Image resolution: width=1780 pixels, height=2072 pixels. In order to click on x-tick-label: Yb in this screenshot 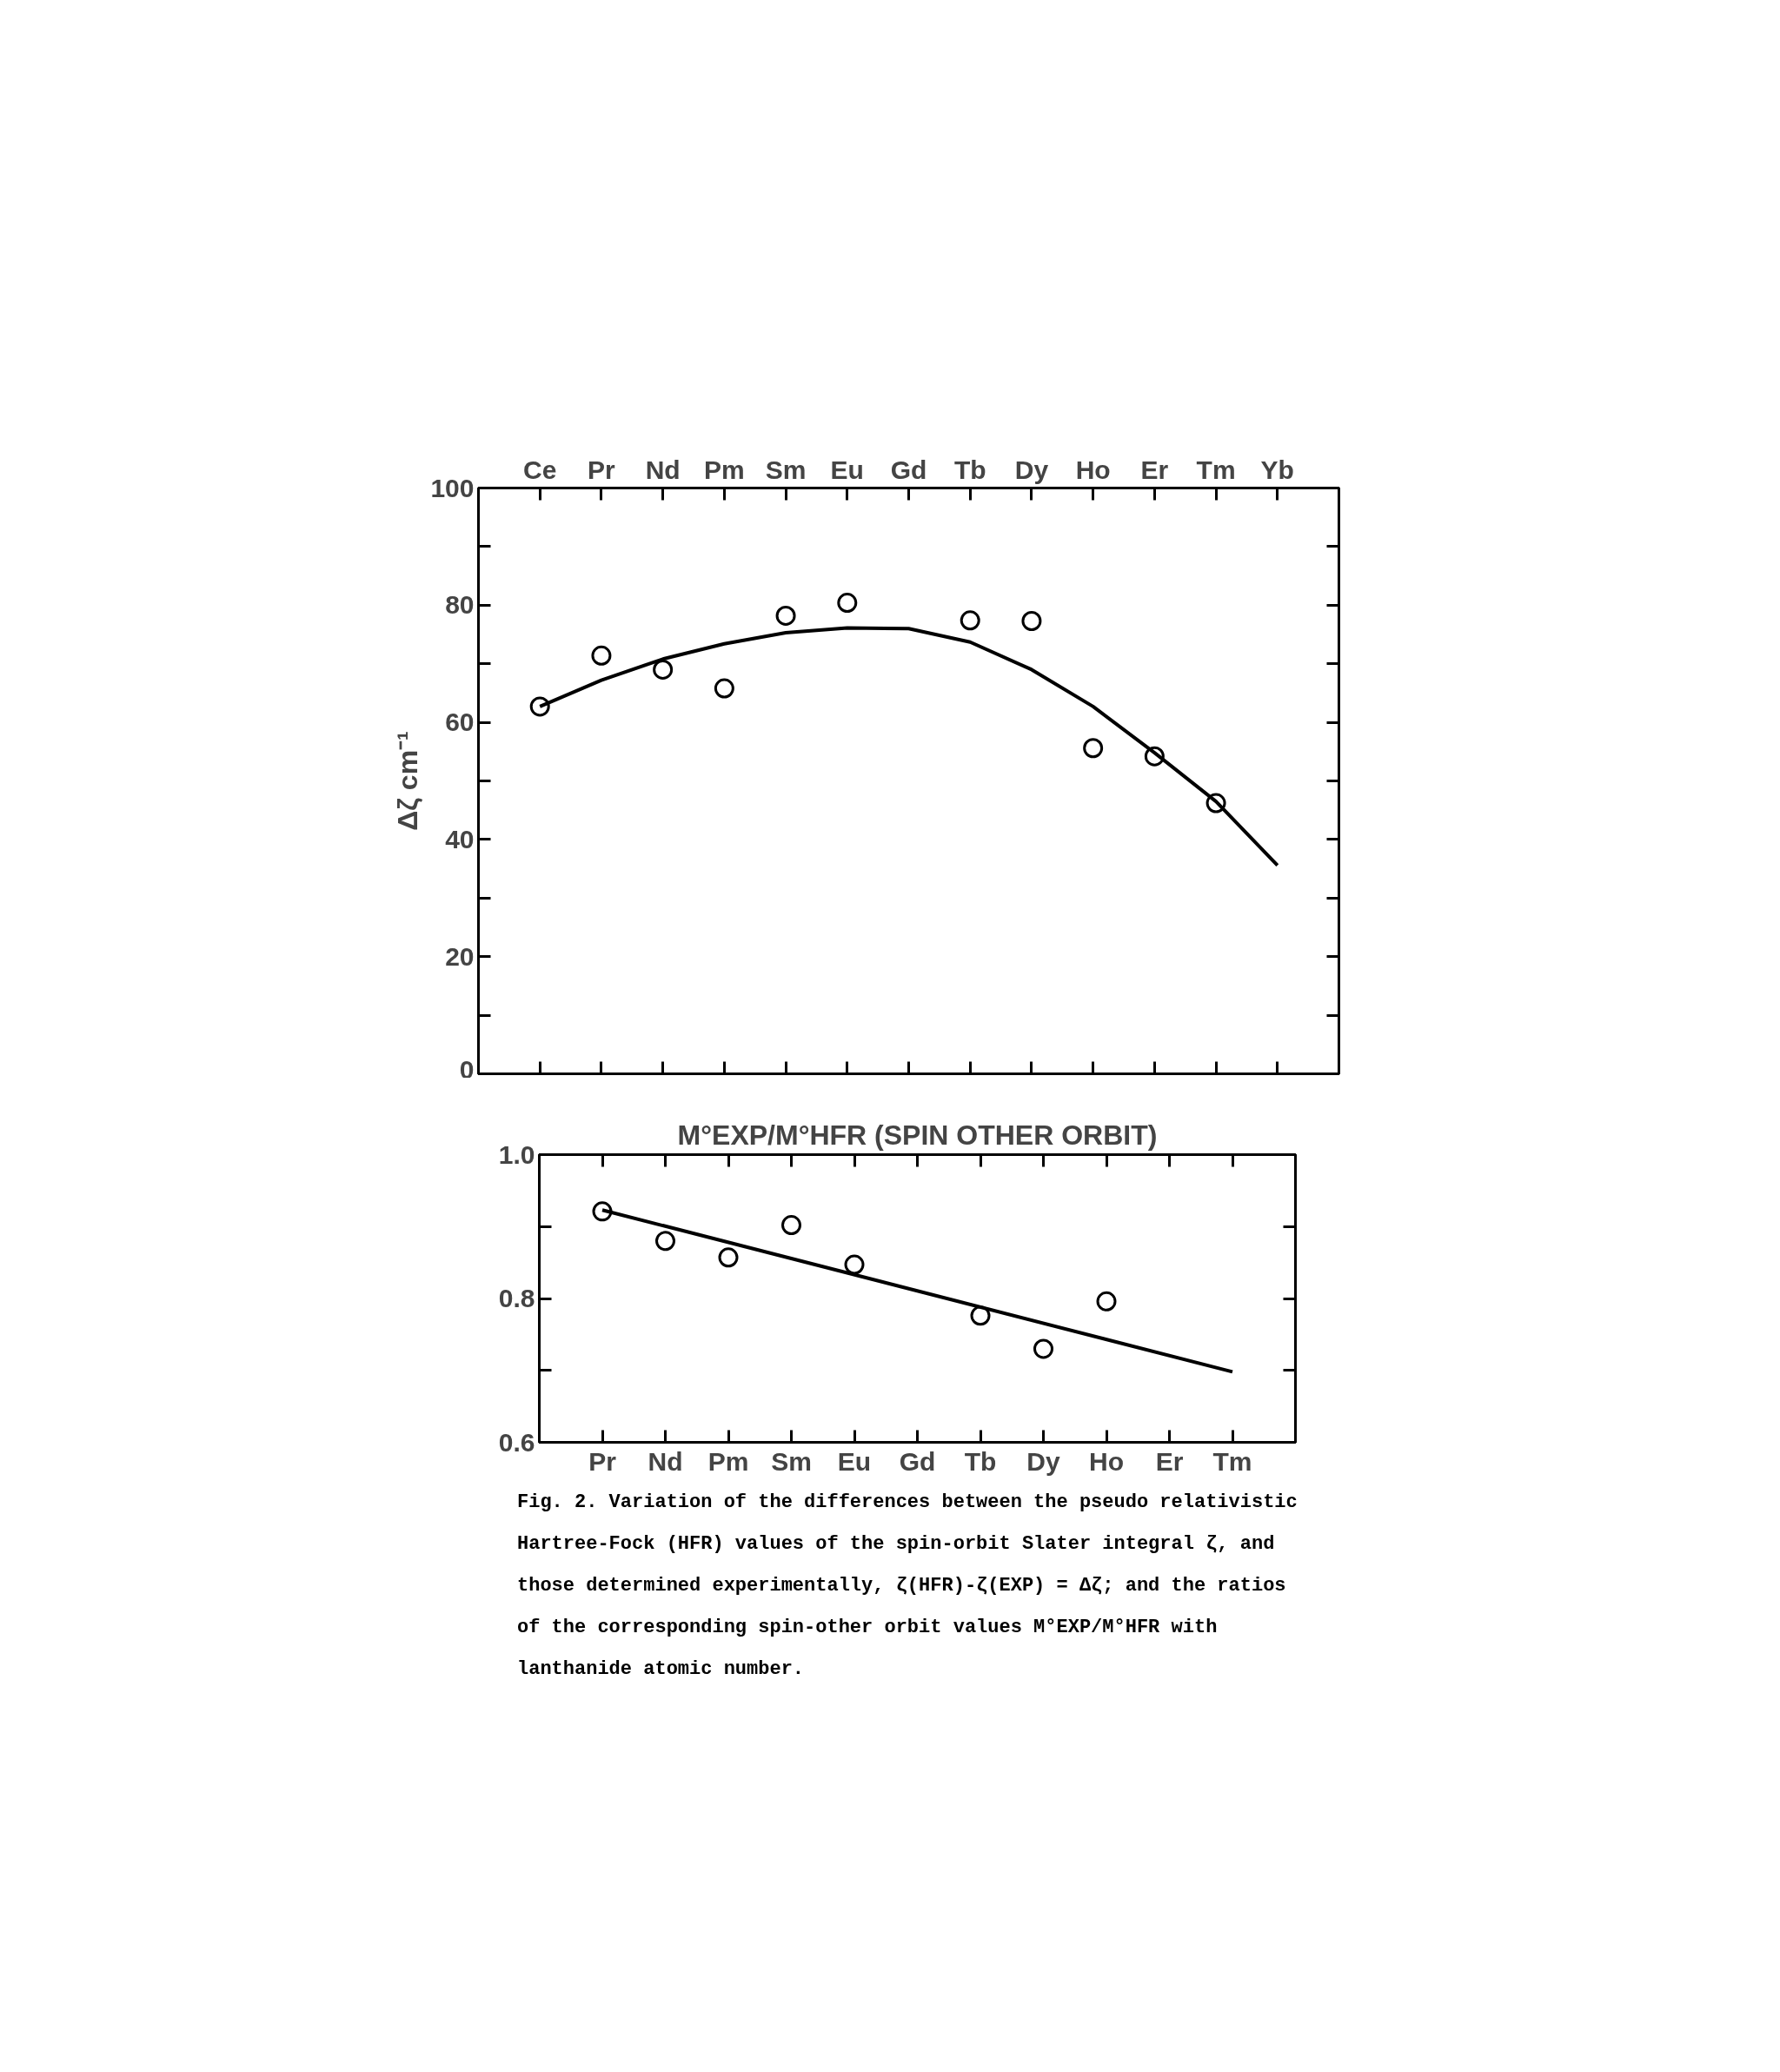, I will do `click(1277, 469)`.